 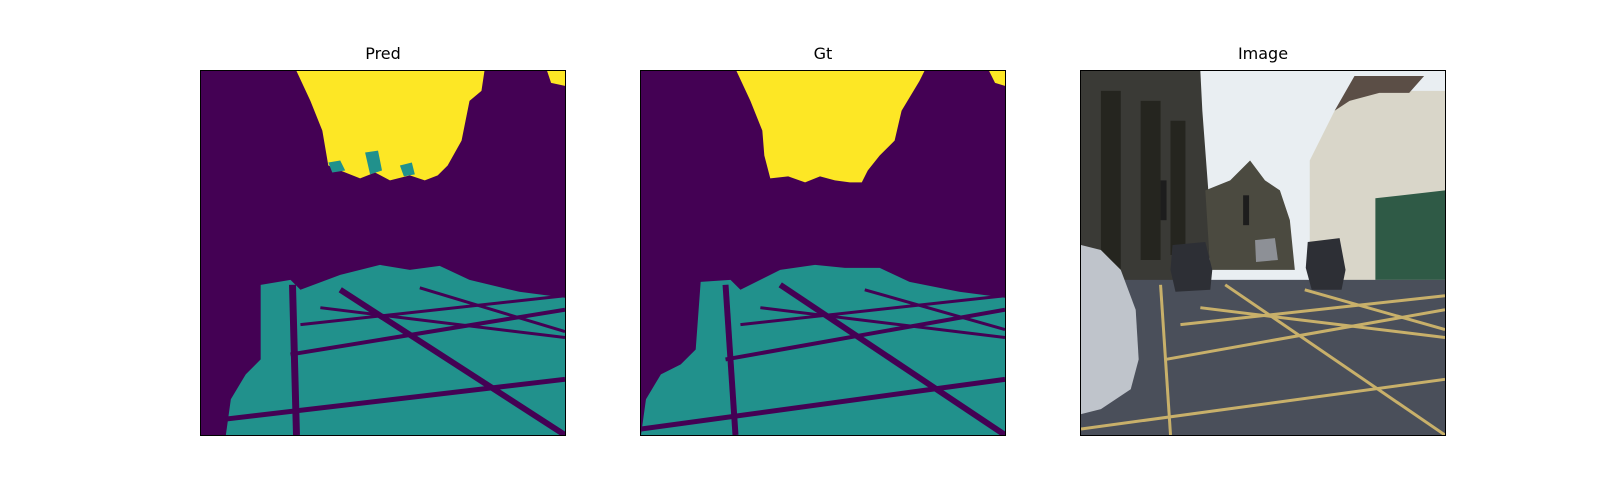 What do you see at coordinates (823, 358) in the screenshot?
I see `gt-lane-markings` at bounding box center [823, 358].